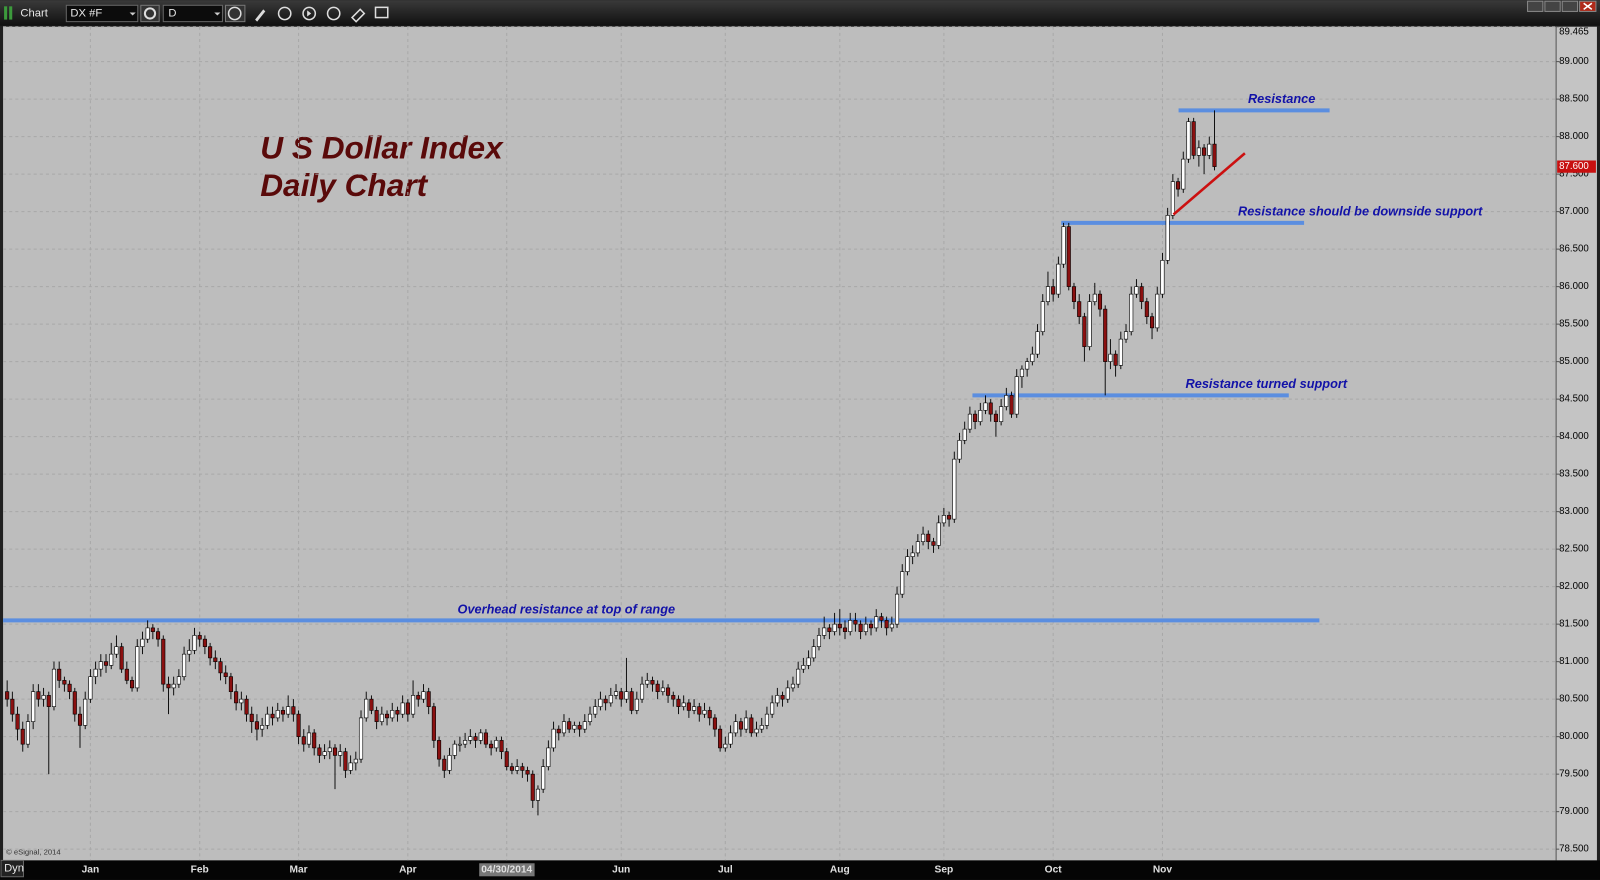  What do you see at coordinates (284, 13) in the screenshot?
I see `cycle-tool` at bounding box center [284, 13].